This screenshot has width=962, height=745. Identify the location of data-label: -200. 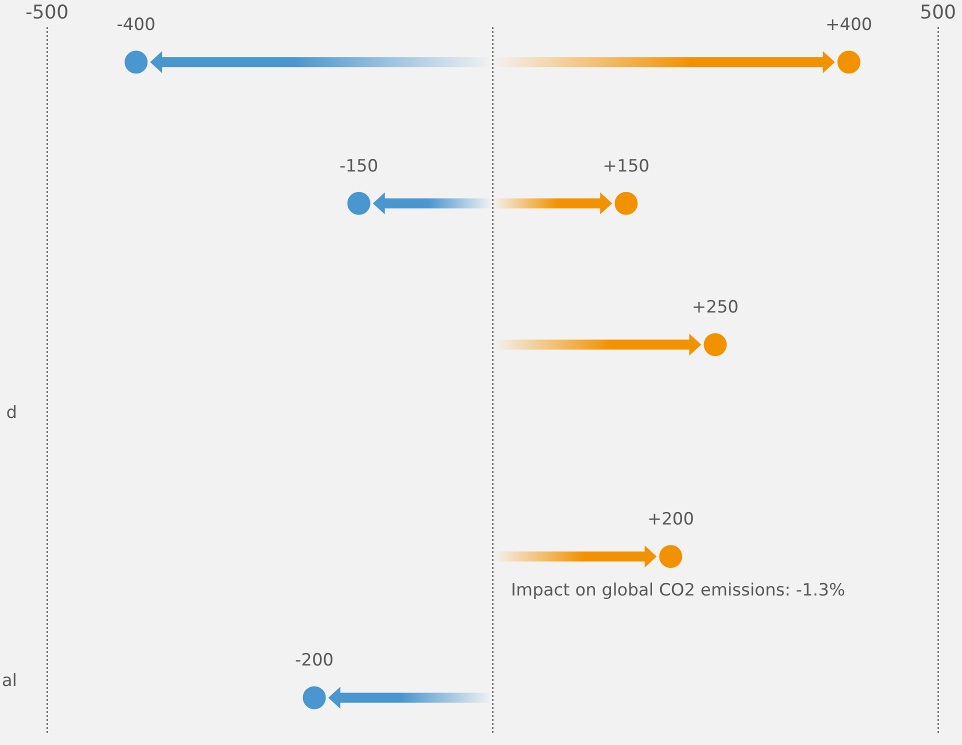
(314, 660).